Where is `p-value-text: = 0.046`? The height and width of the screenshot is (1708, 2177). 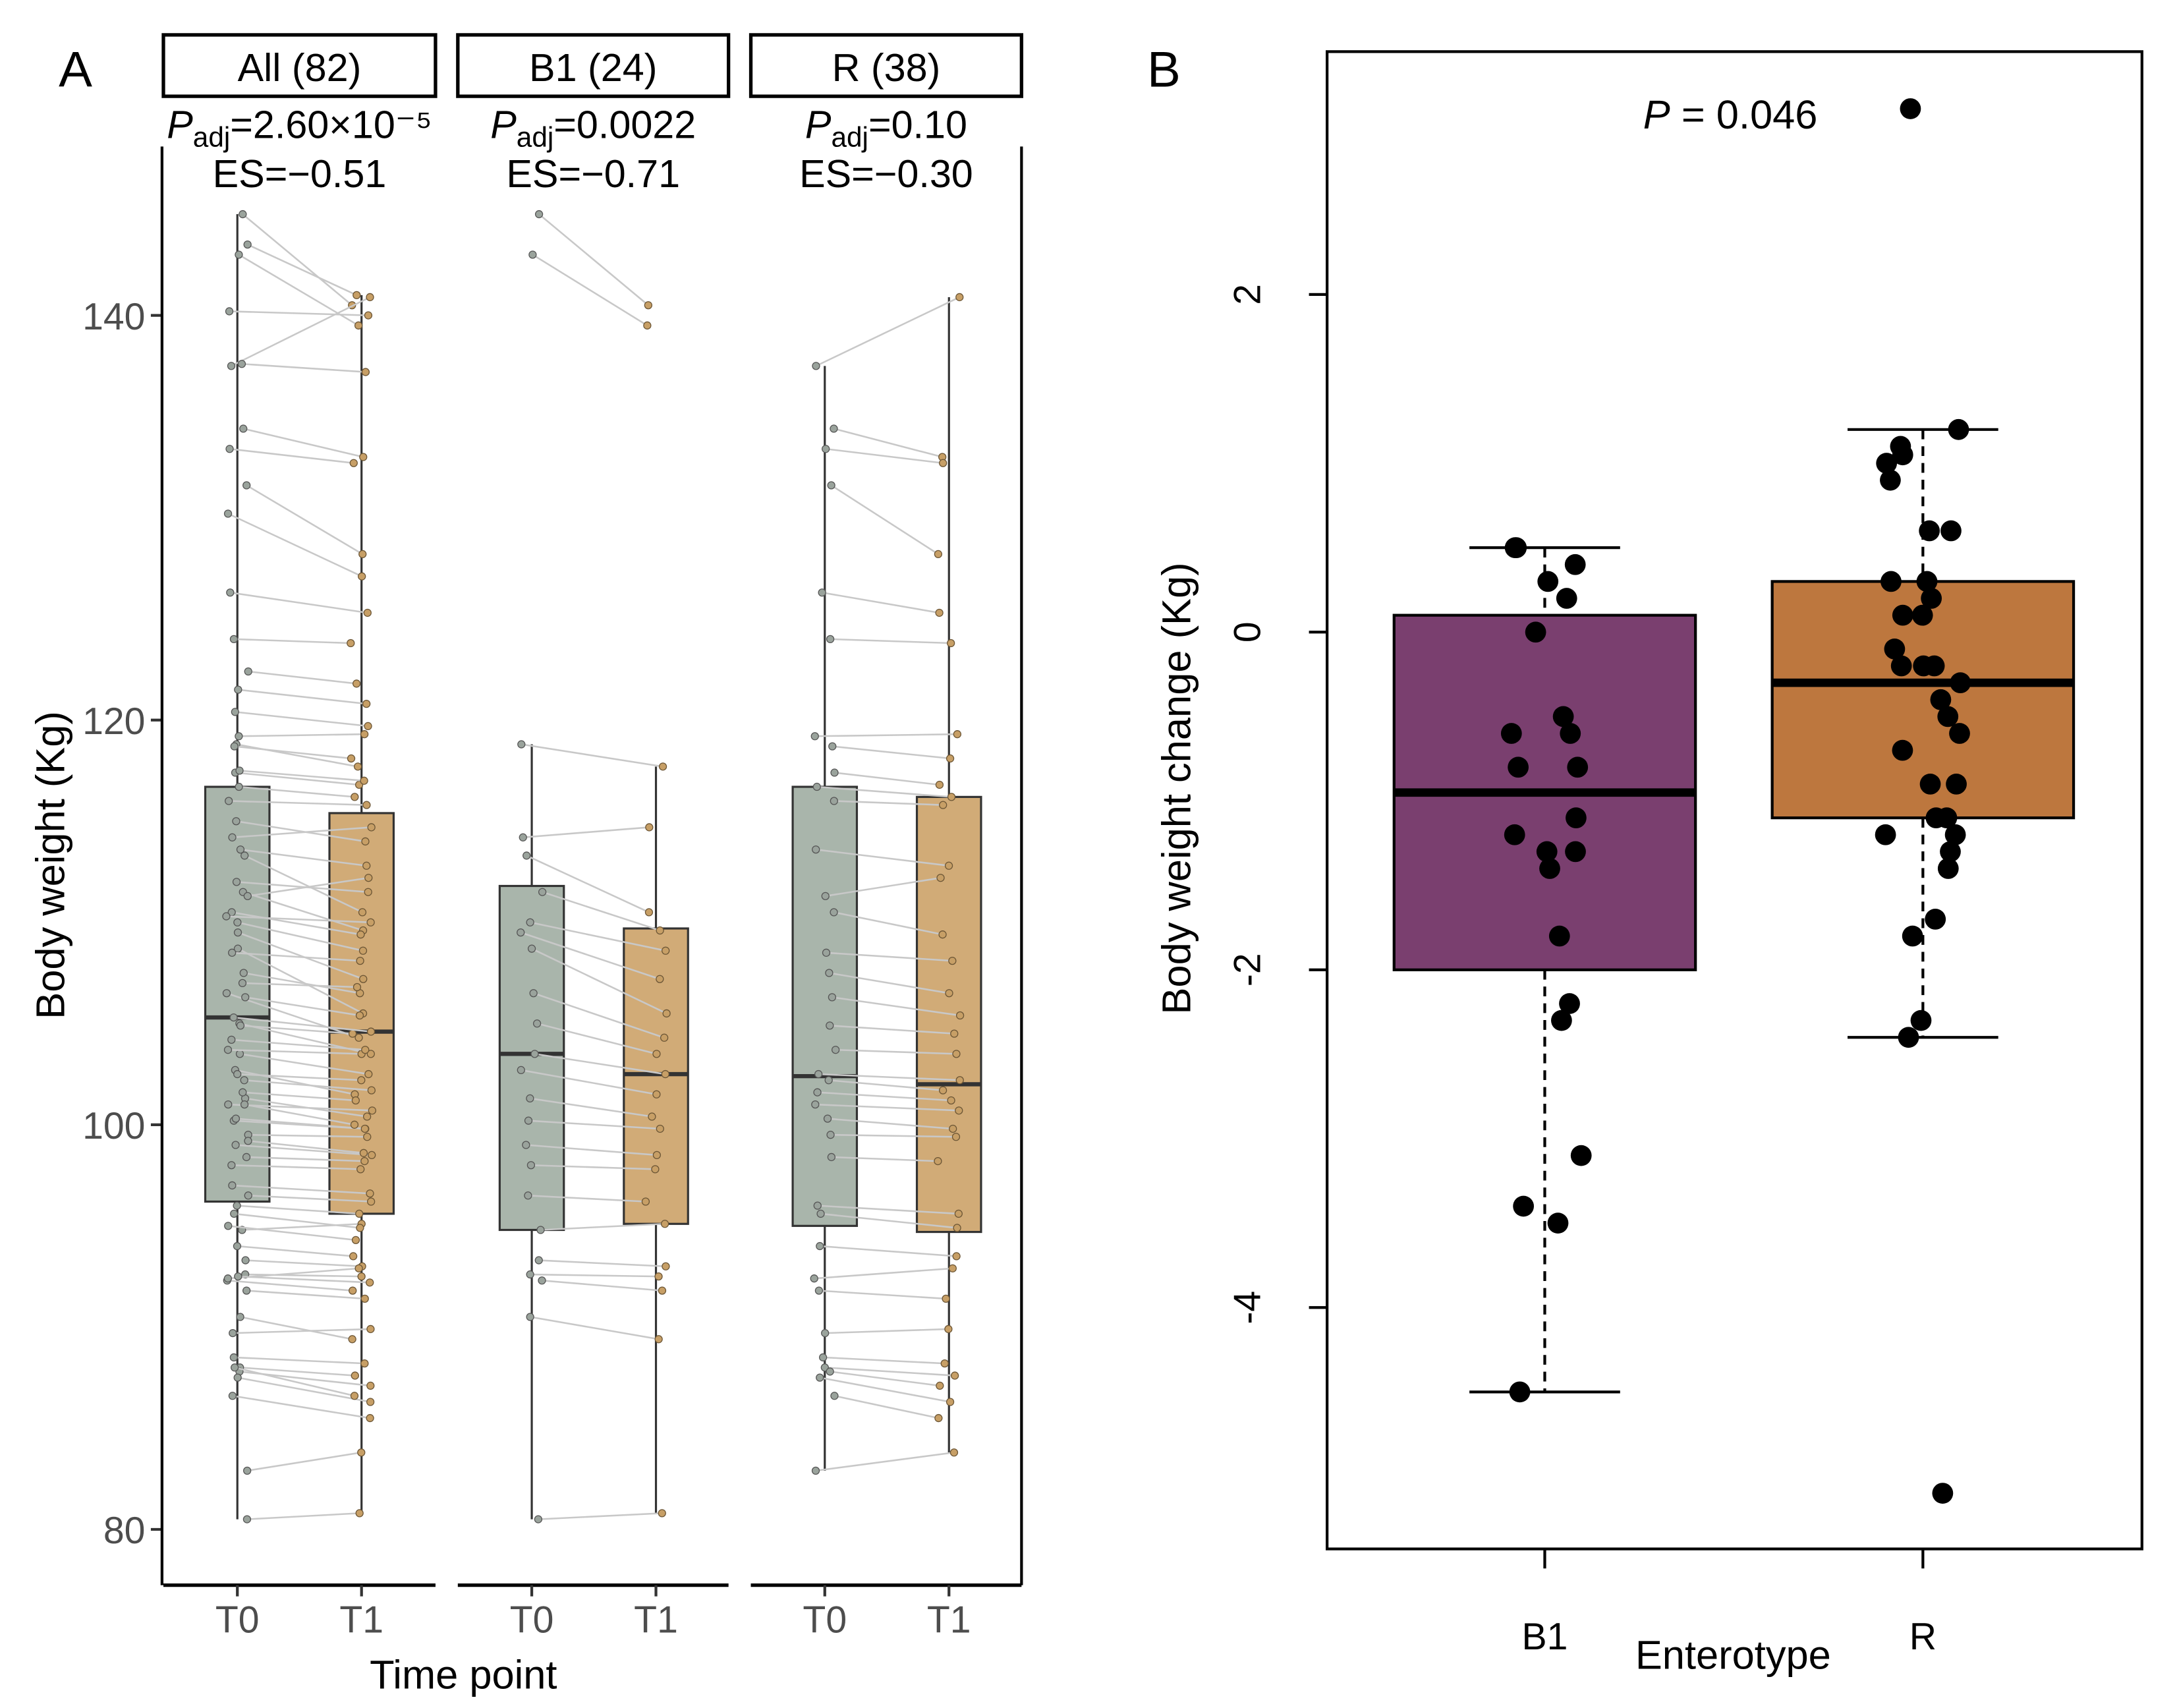 p-value-text: = 0.046 is located at coordinates (1744, 115).